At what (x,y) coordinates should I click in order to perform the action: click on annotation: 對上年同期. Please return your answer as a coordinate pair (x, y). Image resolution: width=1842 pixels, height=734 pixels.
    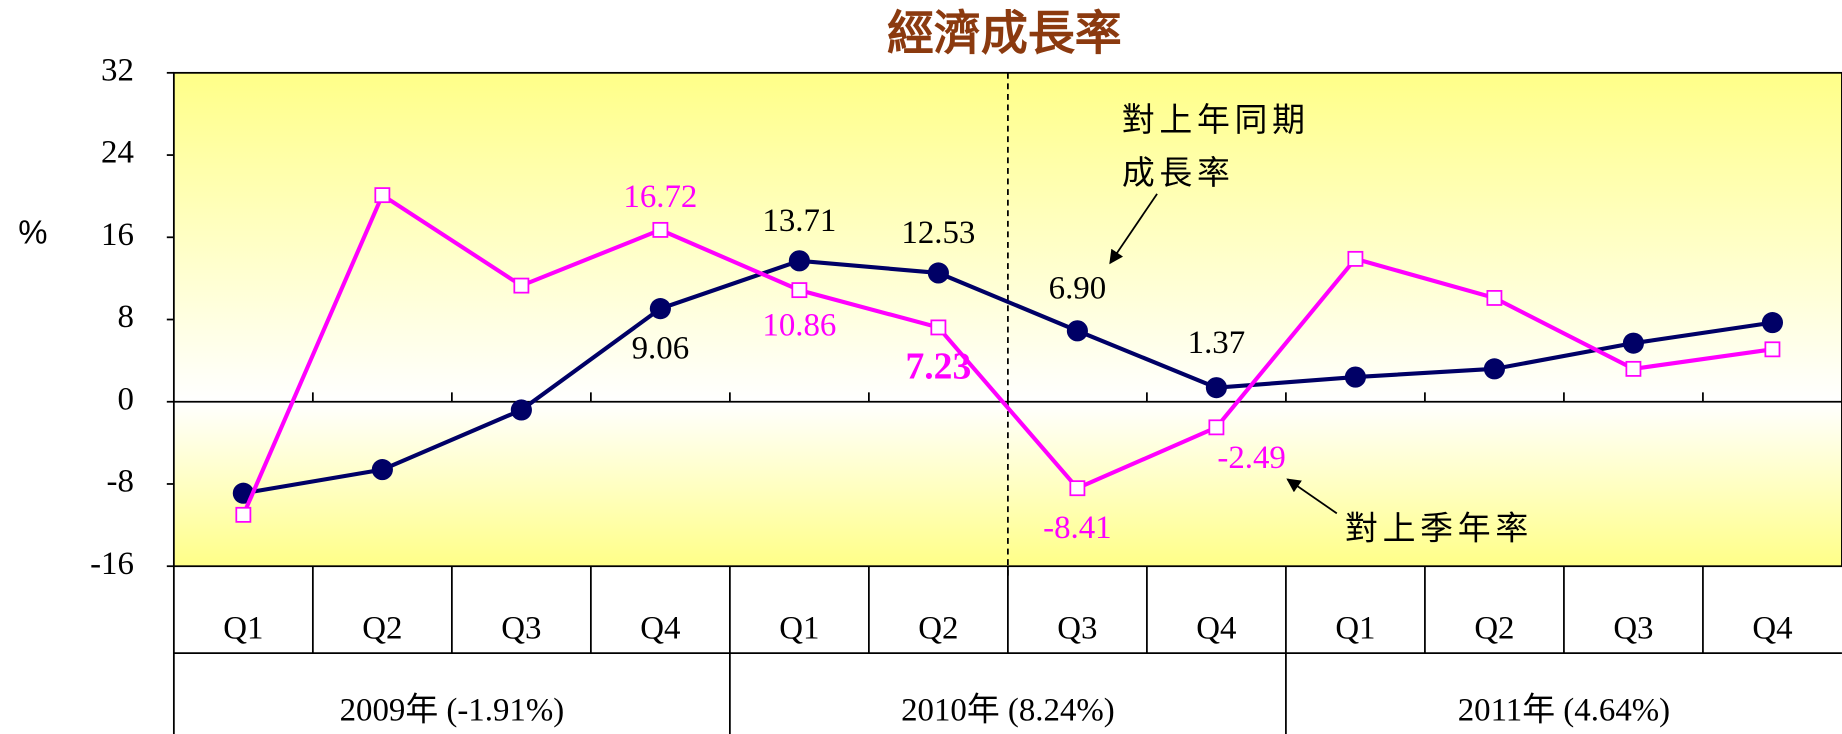
    Looking at the image, I should click on (1216, 120).